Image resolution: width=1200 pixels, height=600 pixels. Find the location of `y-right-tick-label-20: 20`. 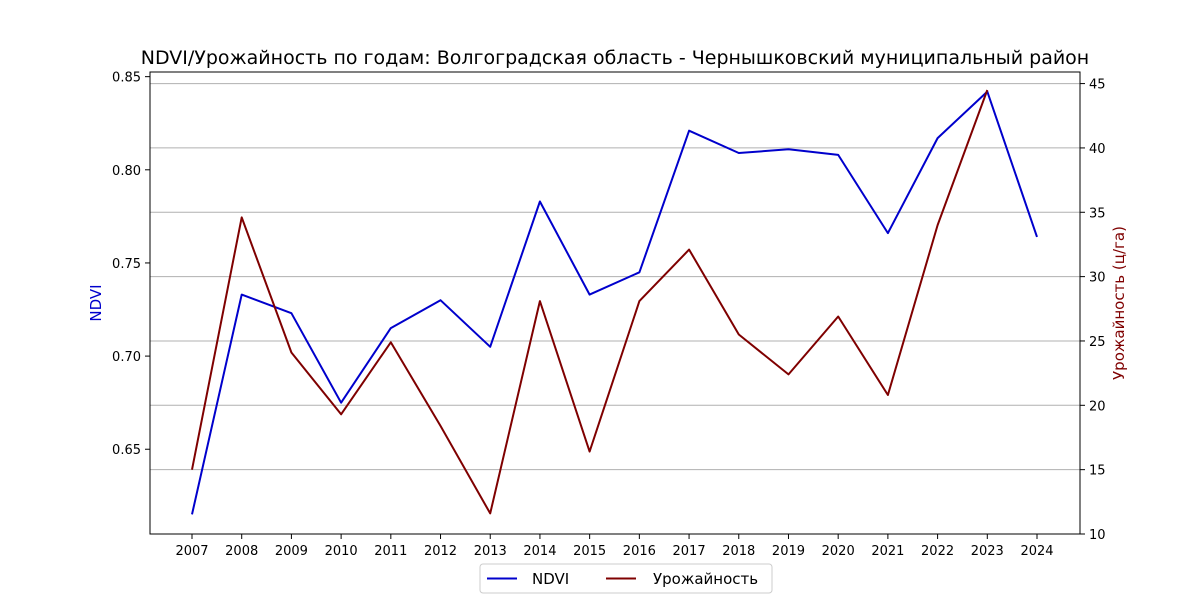

y-right-tick-label-20: 20 is located at coordinates (1097, 406).